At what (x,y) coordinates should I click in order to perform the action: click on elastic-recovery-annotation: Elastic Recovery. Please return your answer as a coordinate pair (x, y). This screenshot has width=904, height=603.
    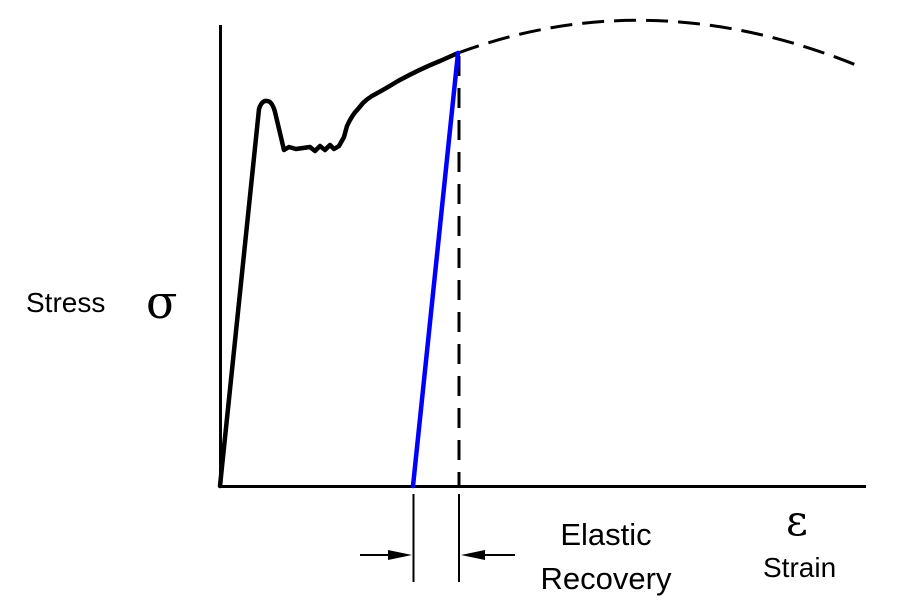
    Looking at the image, I should click on (606, 557).